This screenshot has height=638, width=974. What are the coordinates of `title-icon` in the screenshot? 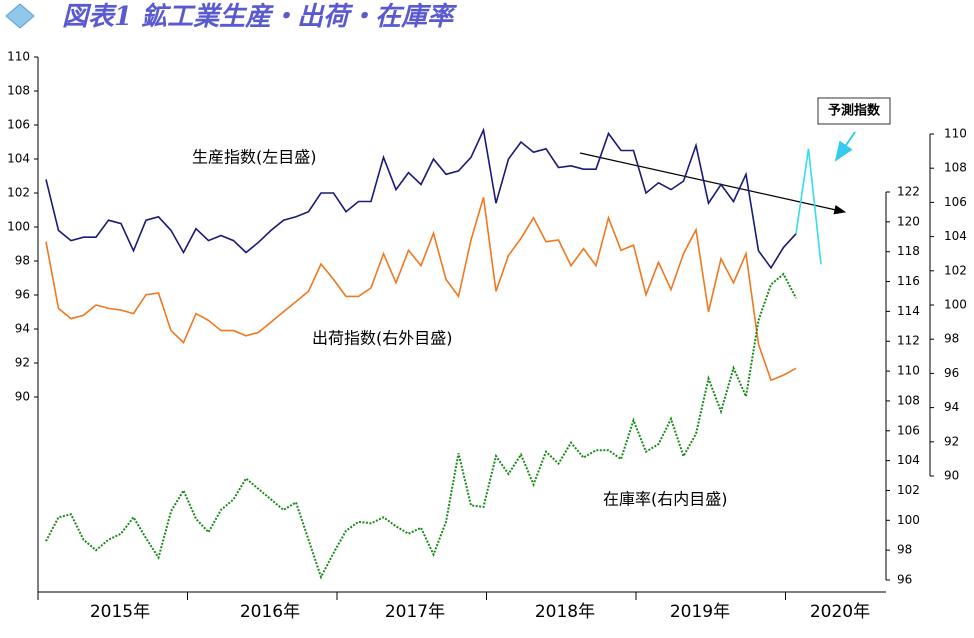 It's located at (20, 16).